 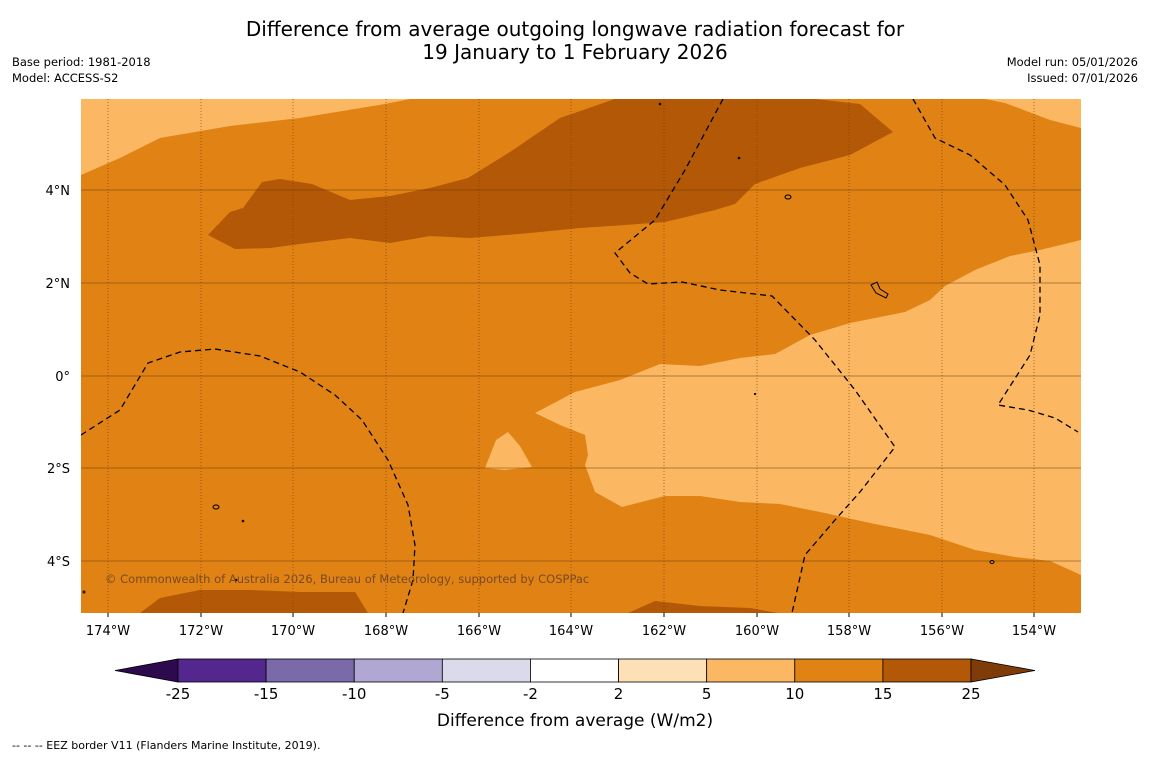 I want to click on lon-label: 156°W, so click(x=942, y=631).